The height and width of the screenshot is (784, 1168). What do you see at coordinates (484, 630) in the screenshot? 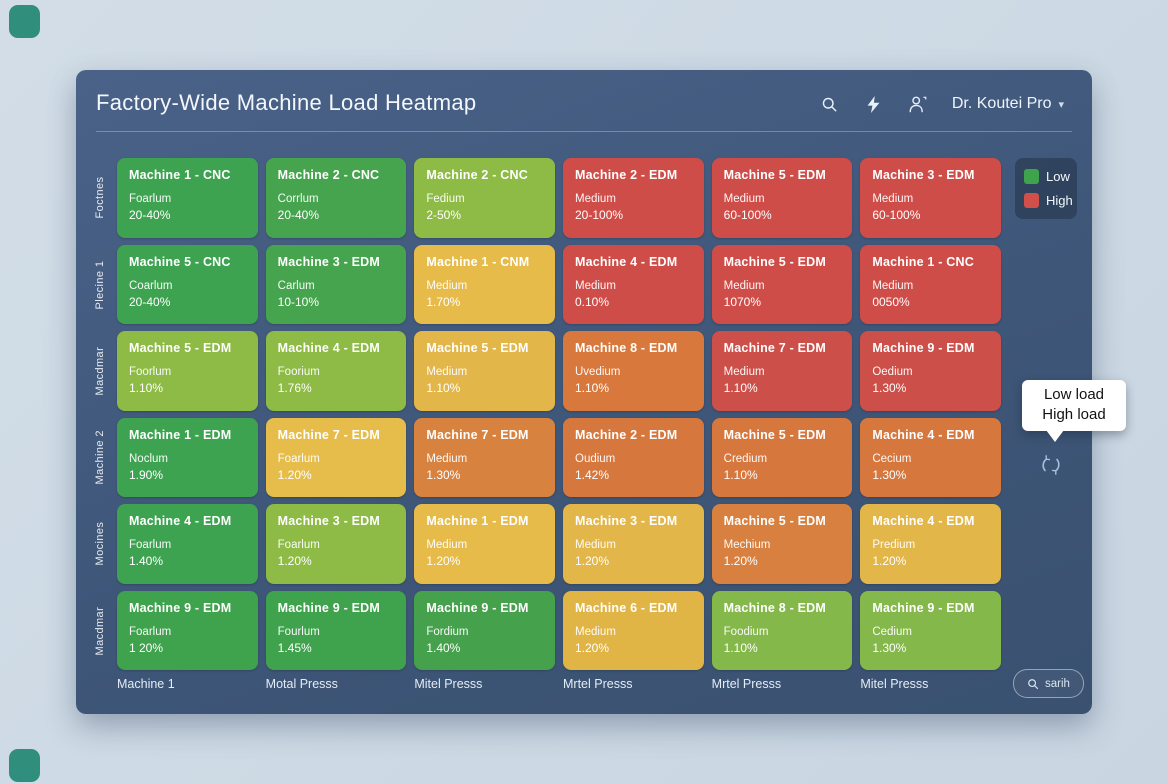
I see `heatmap-cell-r6c3: Machine 9 - EDM Fordium 1.40%` at bounding box center [484, 630].